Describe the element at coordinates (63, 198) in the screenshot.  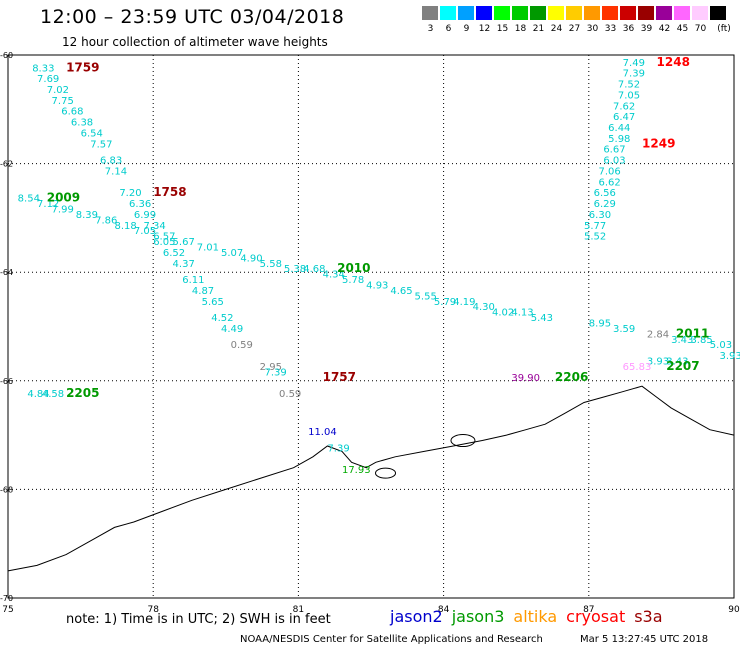
I see `pass-id-label: 2009` at that location.